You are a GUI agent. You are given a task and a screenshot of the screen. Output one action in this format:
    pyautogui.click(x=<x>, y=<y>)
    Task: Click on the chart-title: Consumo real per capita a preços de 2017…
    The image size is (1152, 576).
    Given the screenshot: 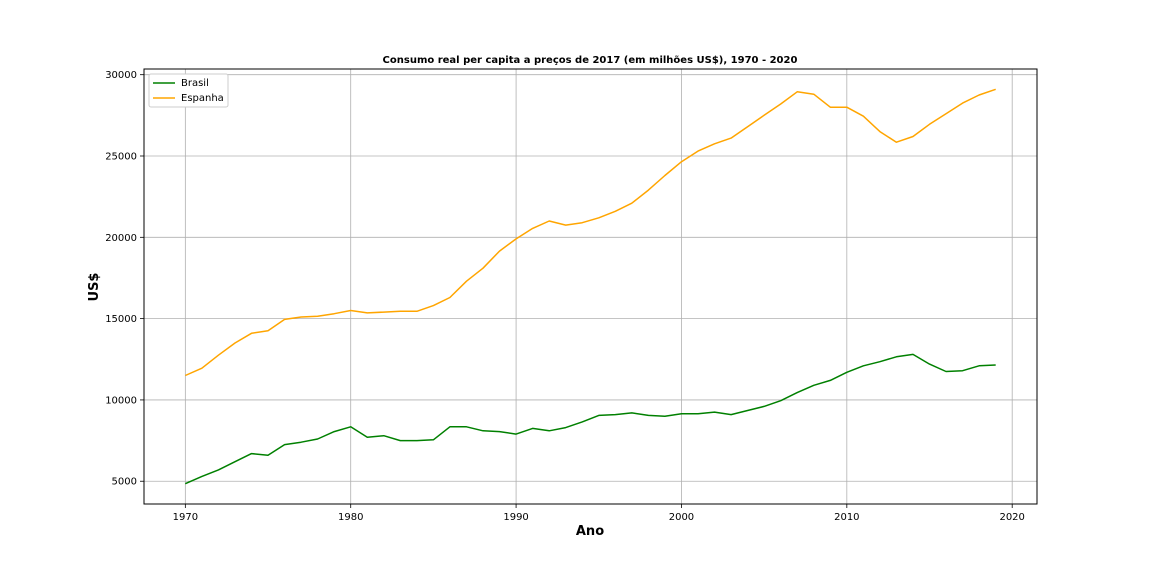 What is the action you would take?
    pyautogui.click(x=590, y=60)
    